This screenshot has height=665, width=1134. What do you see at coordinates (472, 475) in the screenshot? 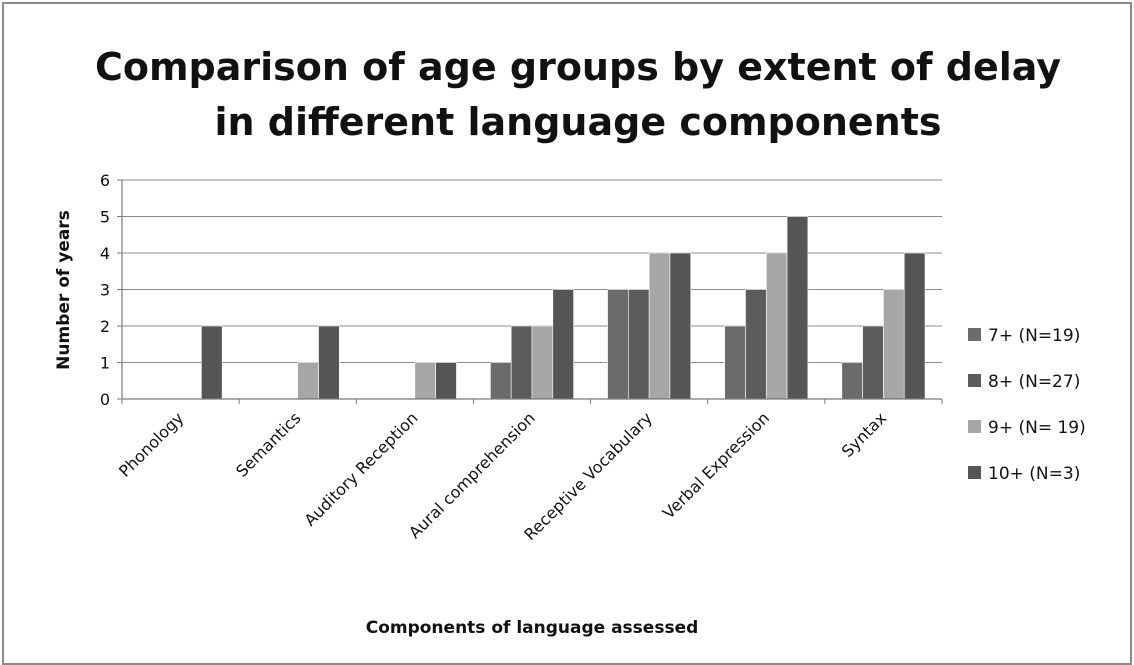
I see `category-label-4: Aural comprehension` at bounding box center [472, 475].